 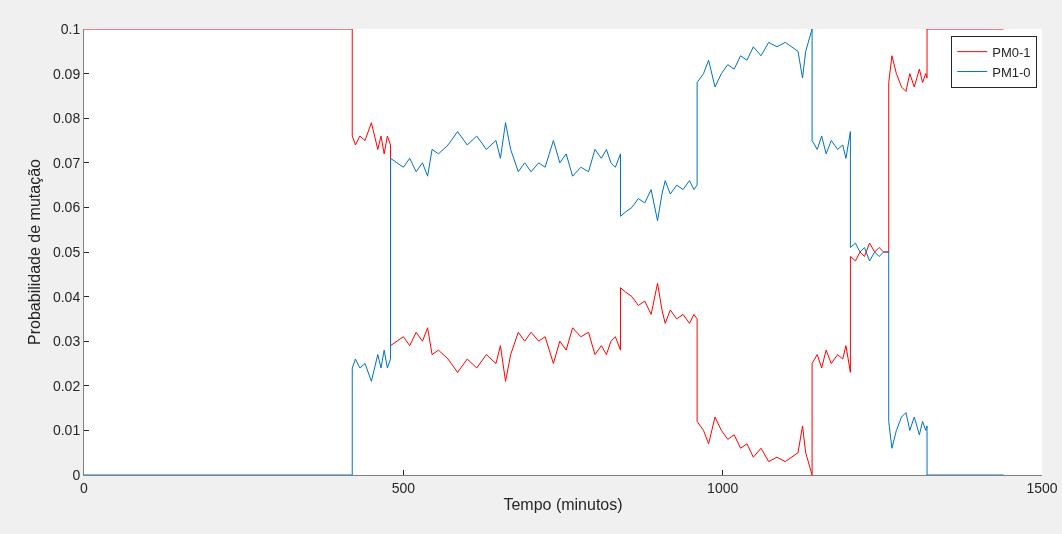 What do you see at coordinates (1011, 52) in the screenshot?
I see `legend-label: PM0-1` at bounding box center [1011, 52].